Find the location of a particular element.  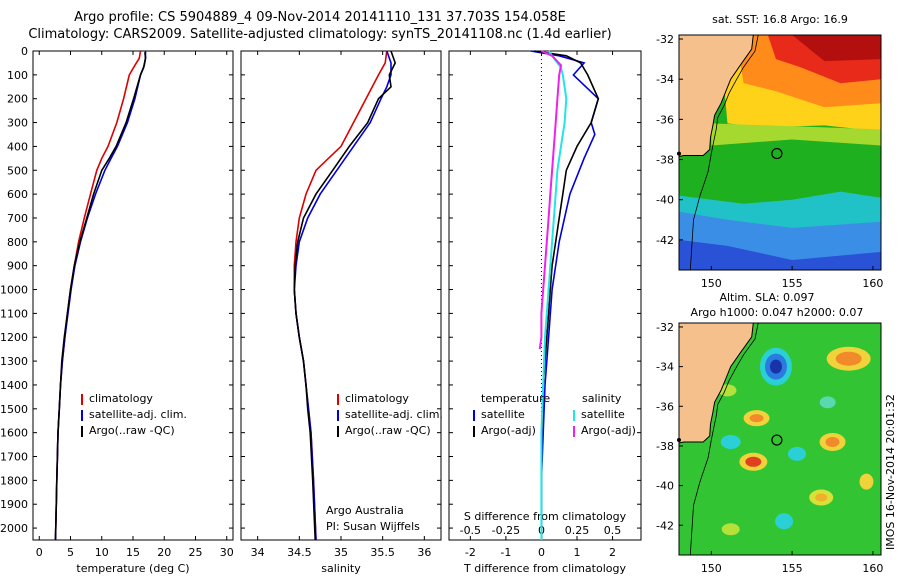

salinity-series-satellite is located at coordinates (342, 295).